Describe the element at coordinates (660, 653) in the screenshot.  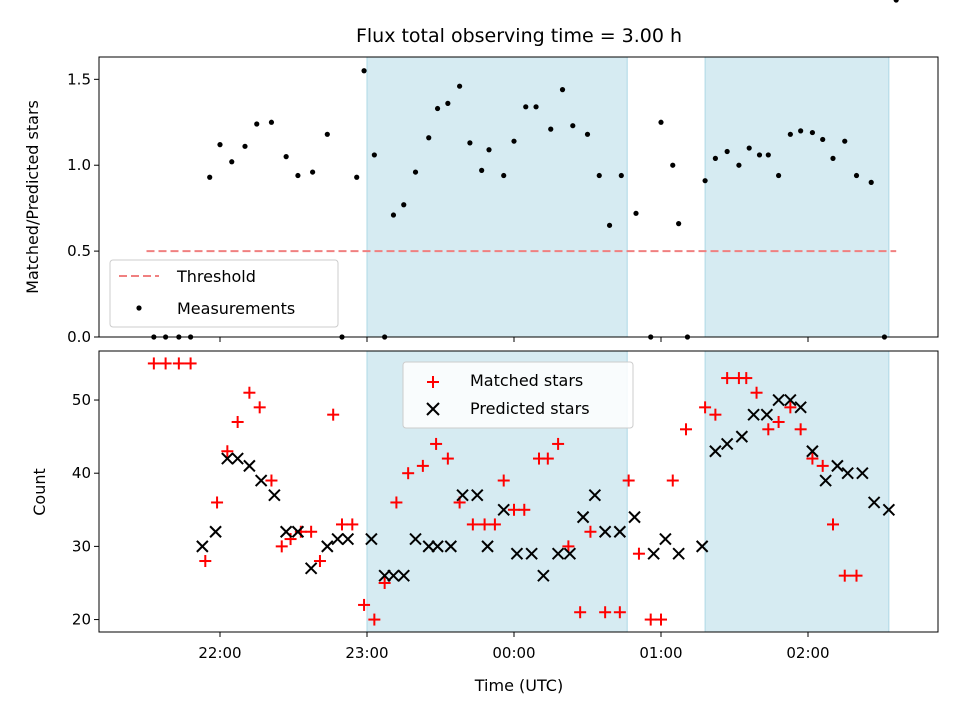
I see `x-tick-label: 01:00` at that location.